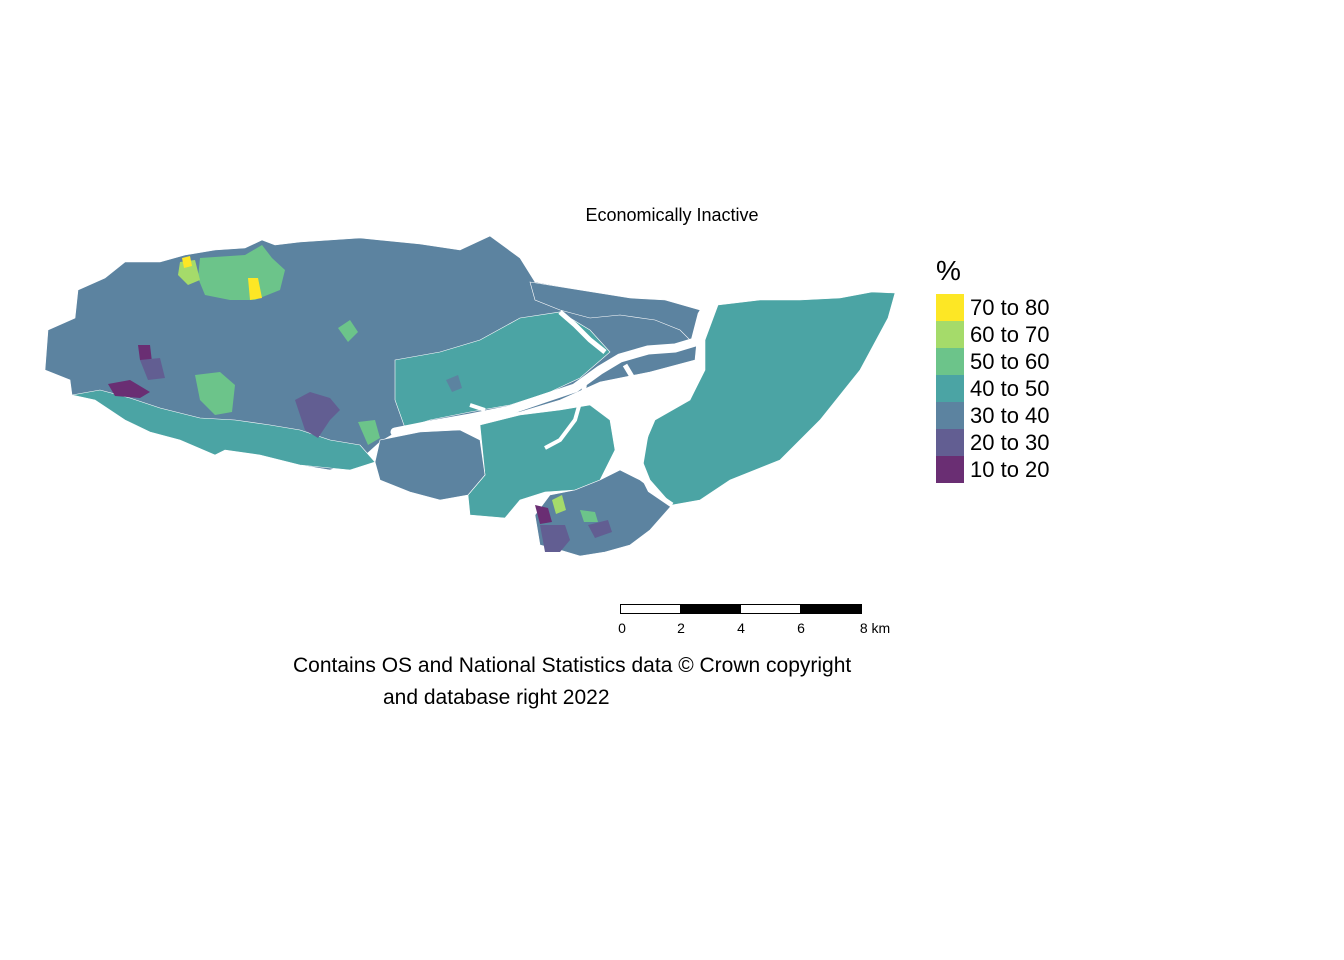 The width and height of the screenshot is (1344, 960). I want to click on legend-label: 40 to 50, so click(1010, 388).